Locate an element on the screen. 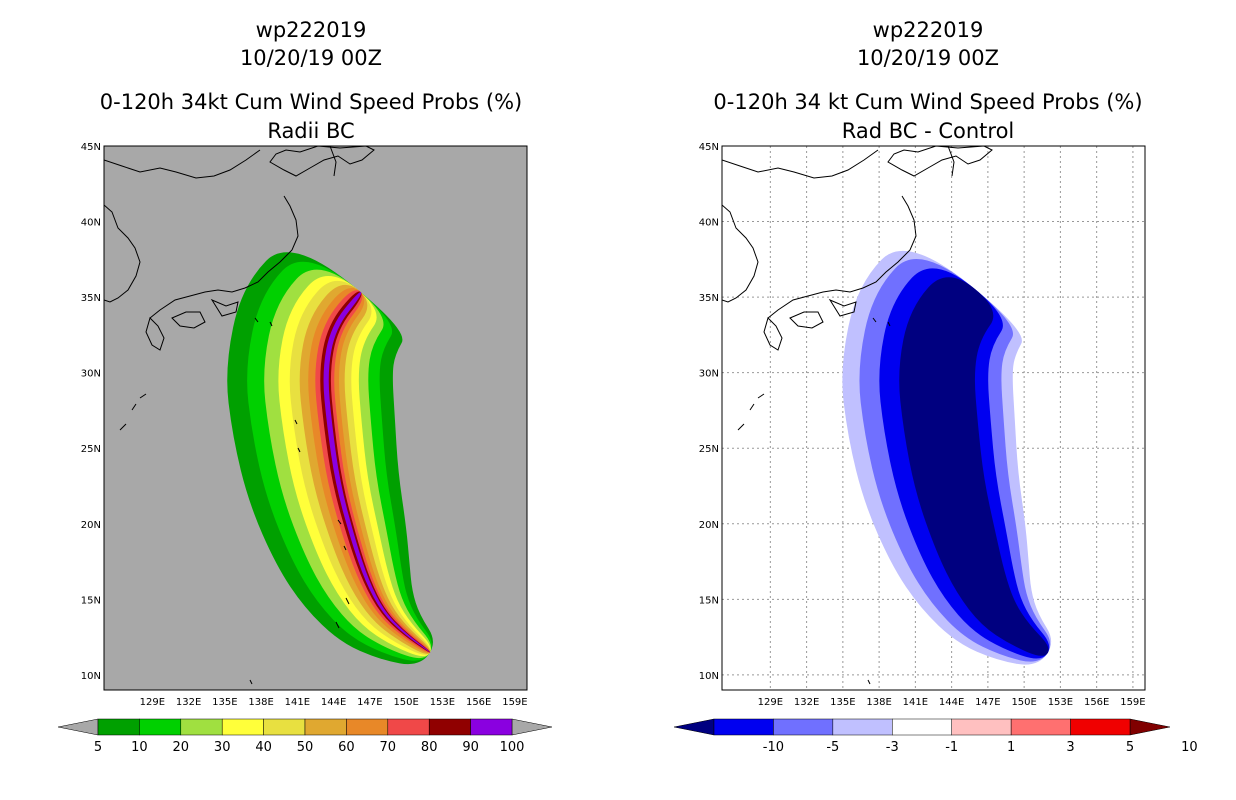 The height and width of the screenshot is (800, 1236). left-title-subtitle: Radii BC is located at coordinates (311, 131).